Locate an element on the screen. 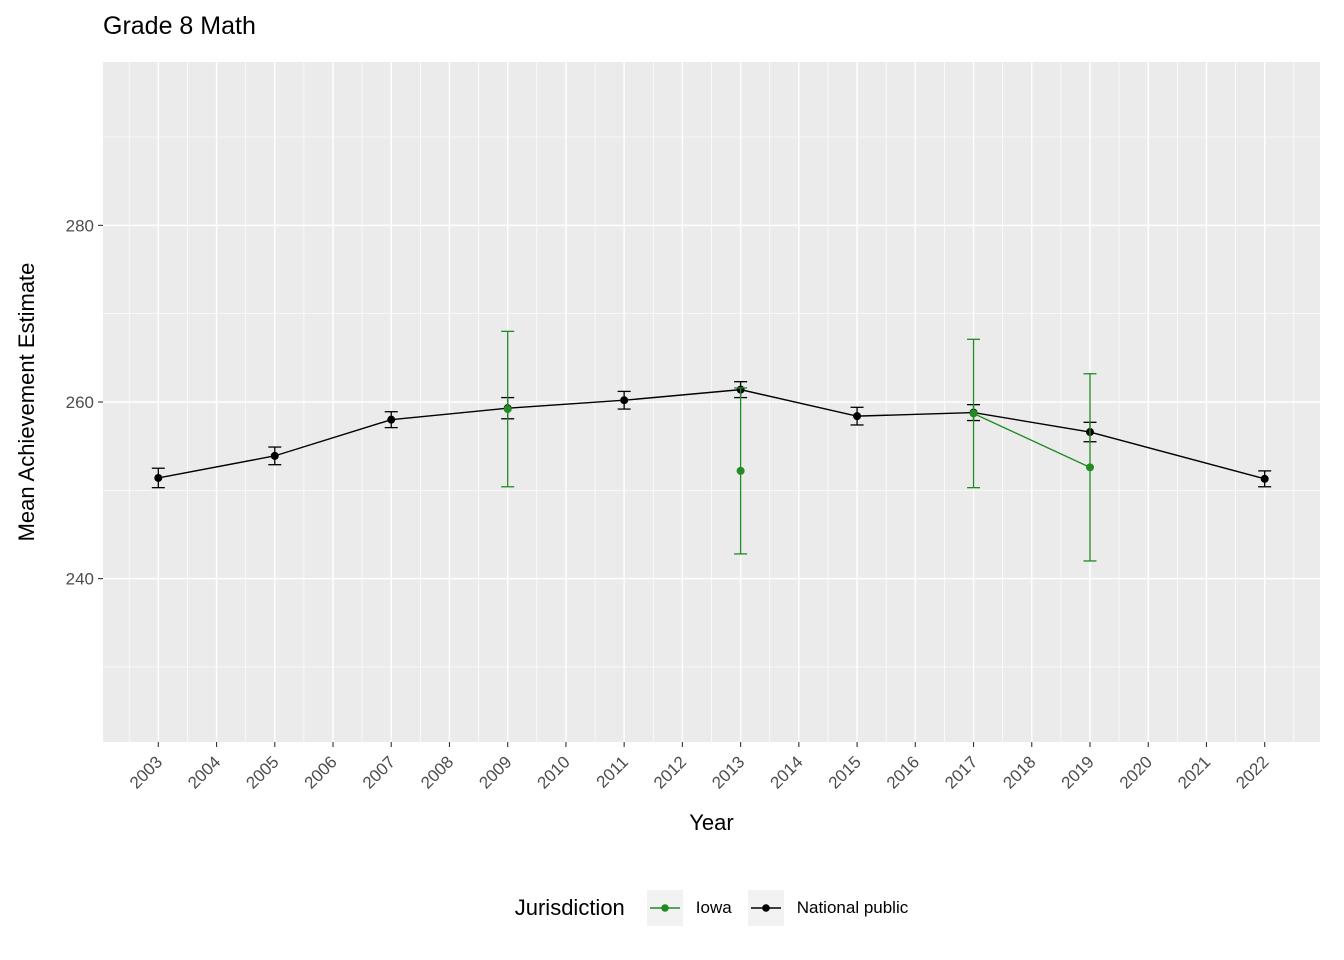 The width and height of the screenshot is (1344, 960). y-tick-label: 280 is located at coordinates (80, 225).